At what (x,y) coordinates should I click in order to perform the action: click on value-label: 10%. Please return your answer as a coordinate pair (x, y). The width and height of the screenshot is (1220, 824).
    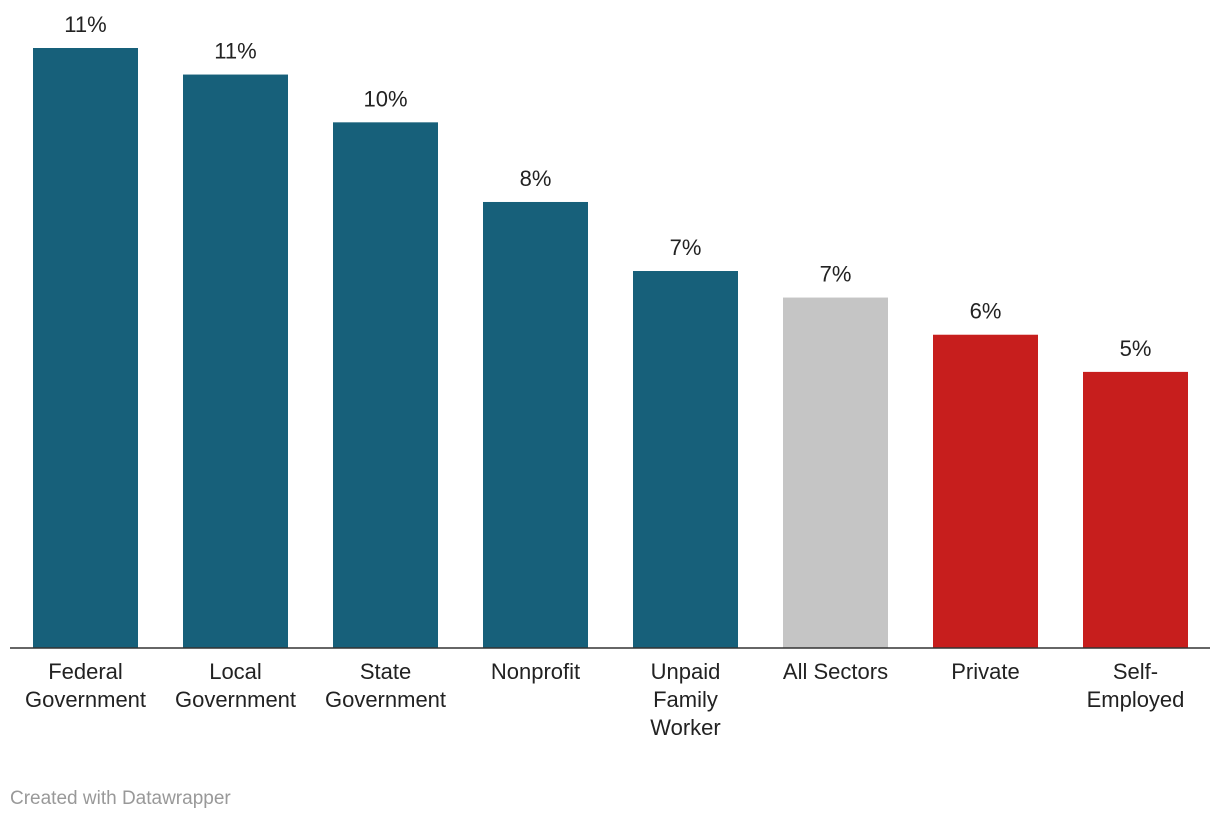
    Looking at the image, I should click on (385, 98).